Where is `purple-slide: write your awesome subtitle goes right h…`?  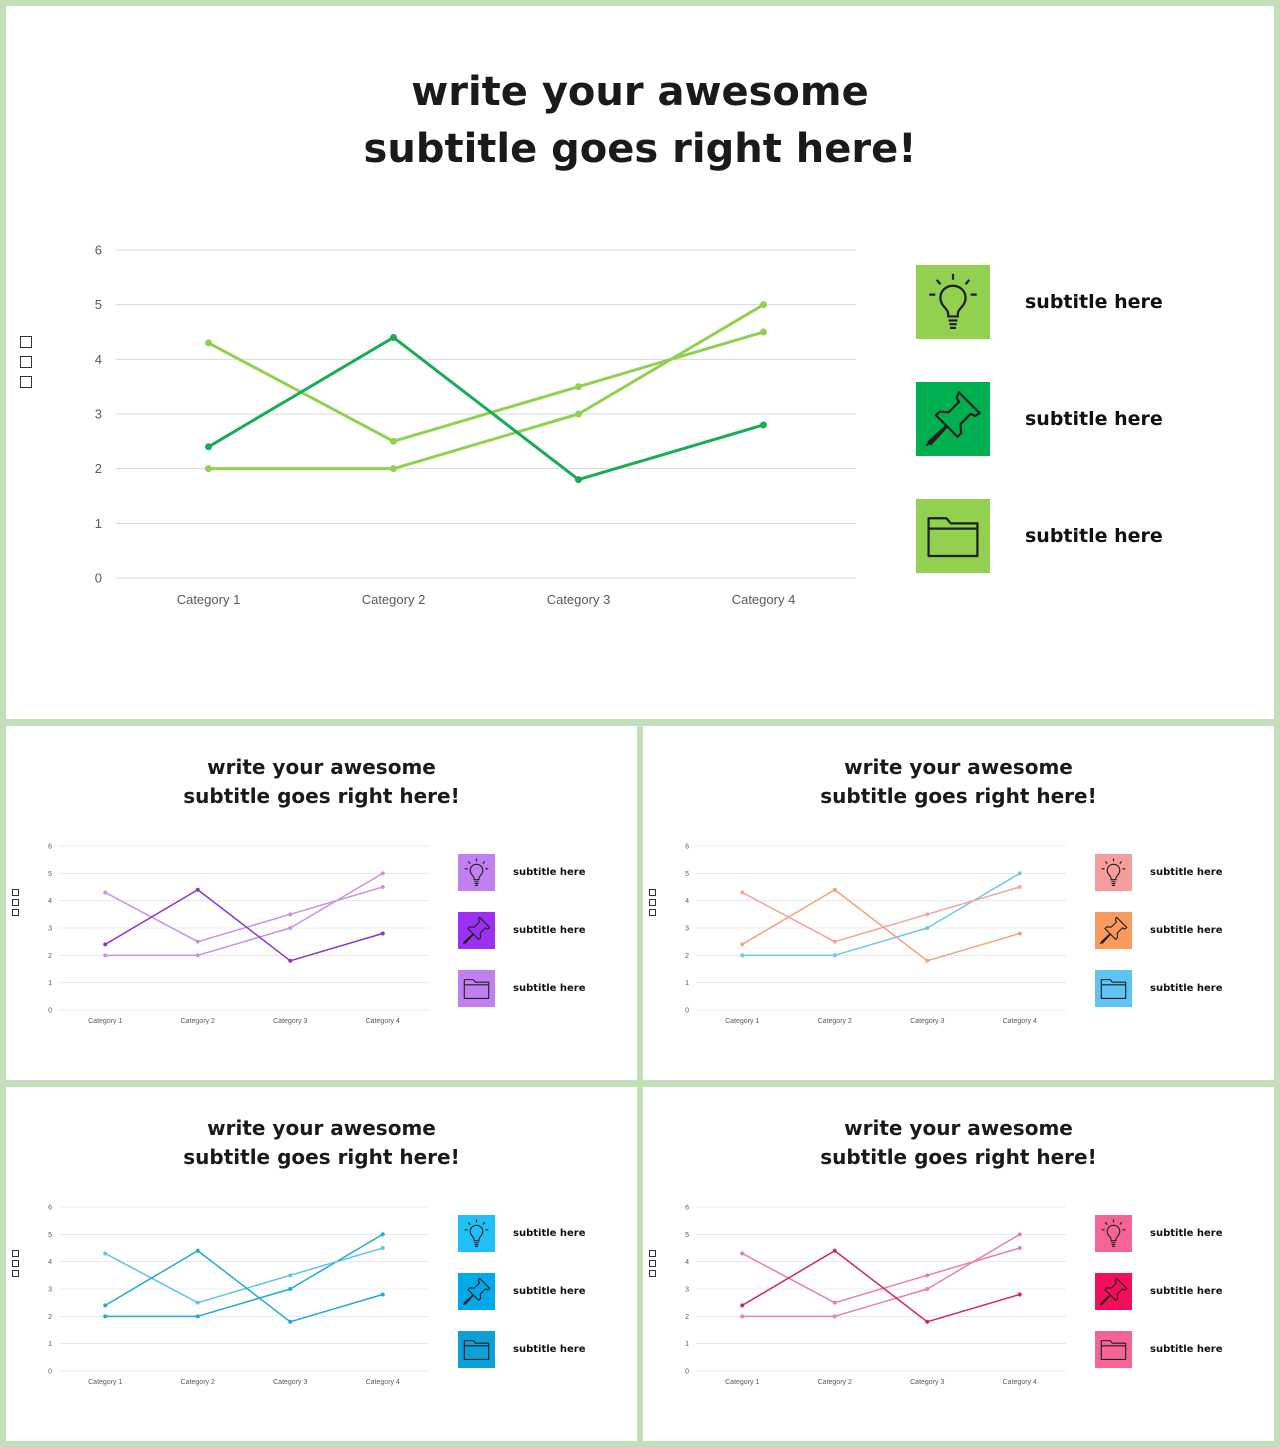
purple-slide: write your awesome subtitle goes right h… is located at coordinates (321, 903).